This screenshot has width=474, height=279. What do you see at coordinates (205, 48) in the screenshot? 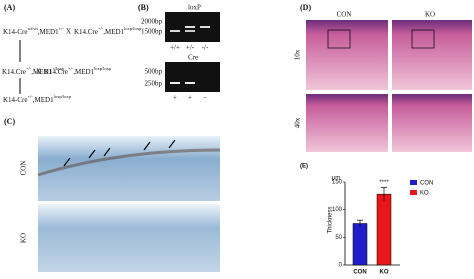
I see `lane-label: -/-` at bounding box center [205, 48].